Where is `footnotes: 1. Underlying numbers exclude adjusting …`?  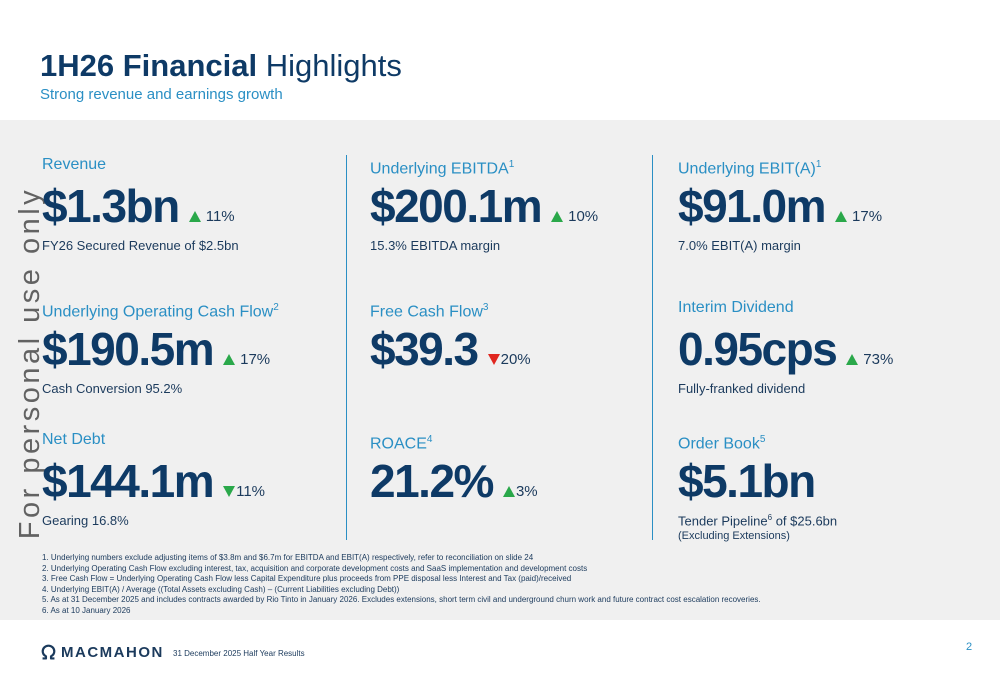 footnotes: 1. Underlying numbers exclude adjusting … is located at coordinates (401, 584).